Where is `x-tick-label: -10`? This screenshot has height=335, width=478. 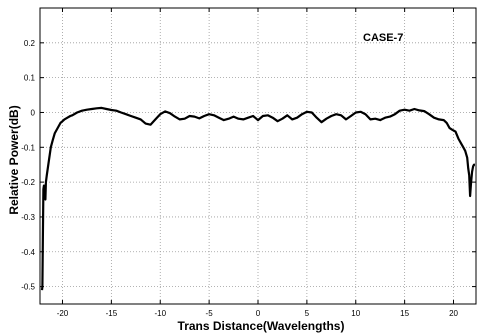 x-tick-label: -10 is located at coordinates (160, 313).